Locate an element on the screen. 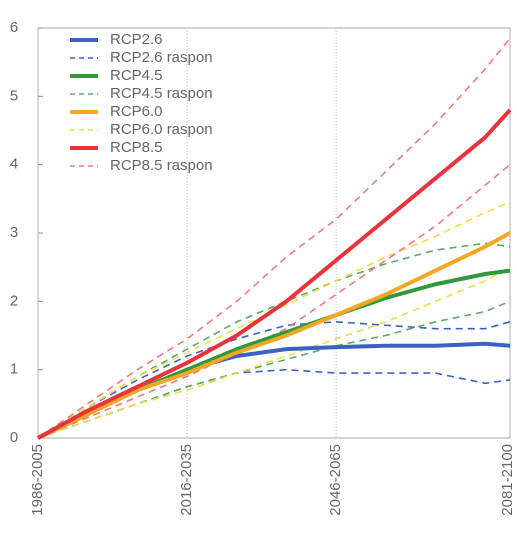  legend-label: RCP2.6 is located at coordinates (136, 39).